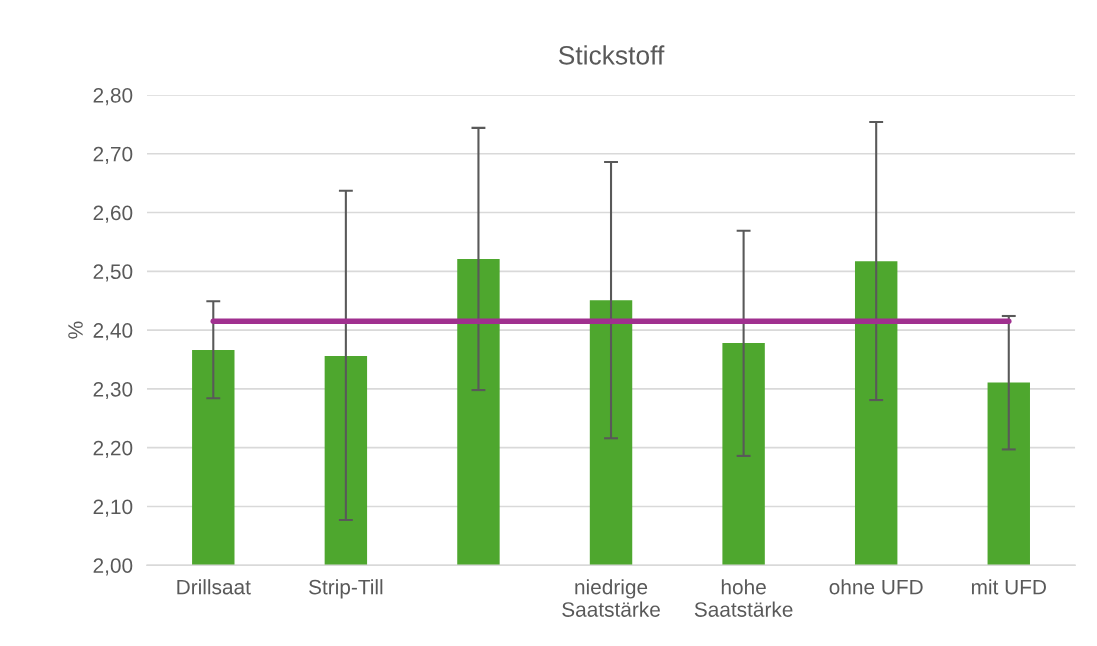 This screenshot has height=646, width=1097. I want to click on x-tick-label: Drillsaat, so click(214, 587).